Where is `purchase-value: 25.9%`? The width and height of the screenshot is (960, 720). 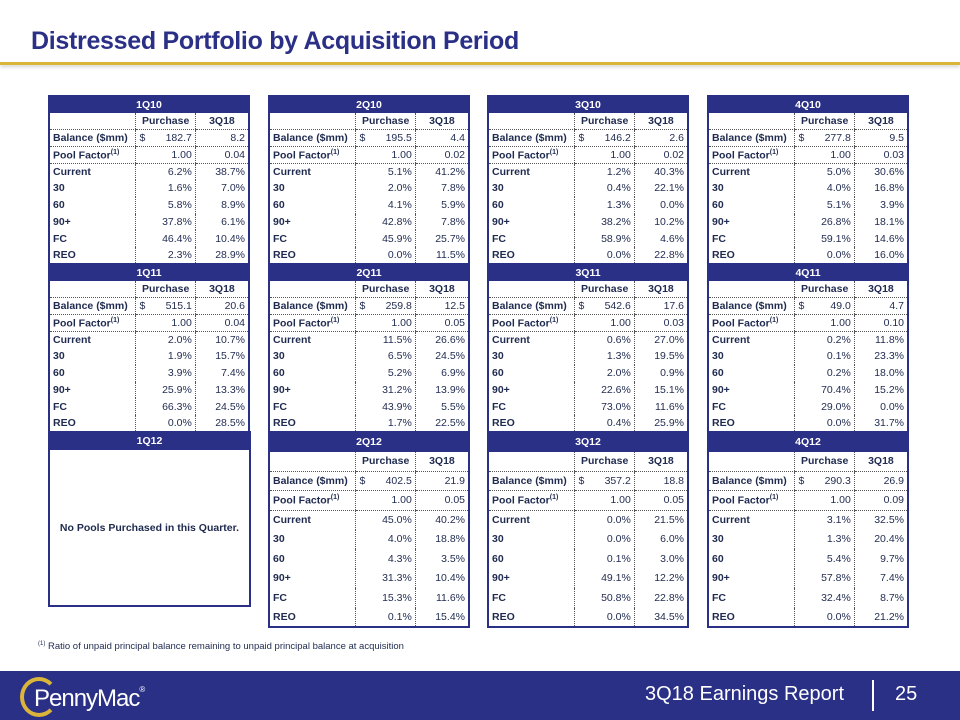
purchase-value: 25.9% is located at coordinates (165, 390).